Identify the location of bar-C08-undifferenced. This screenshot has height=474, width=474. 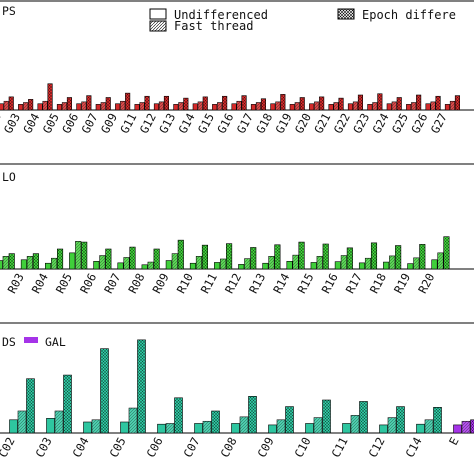
(235, 428).